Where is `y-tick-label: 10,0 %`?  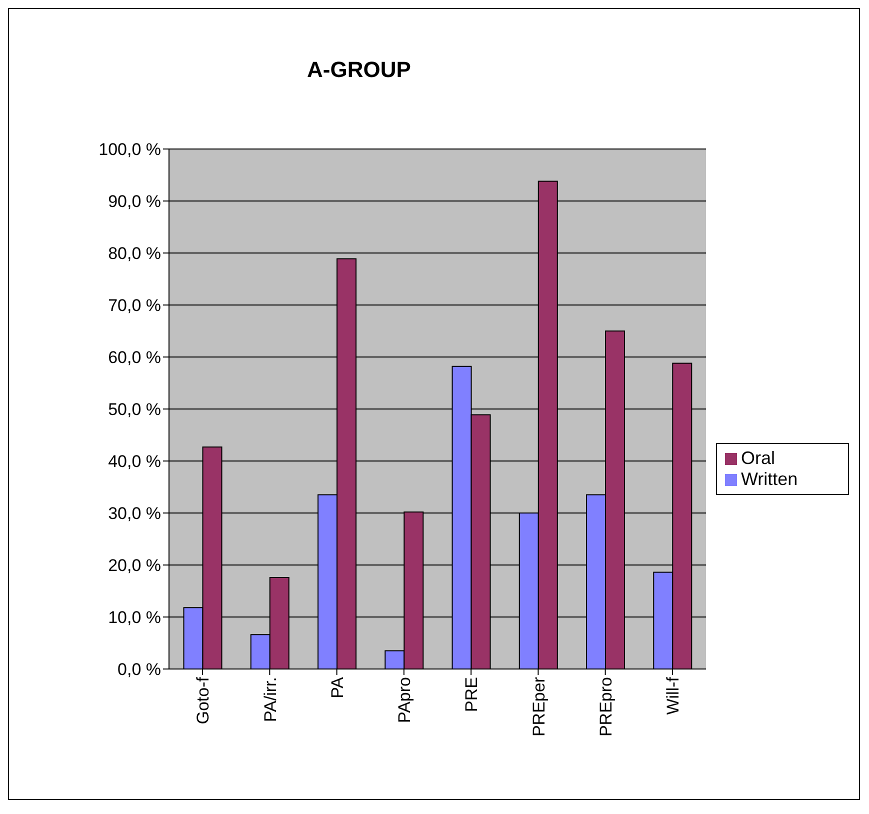 y-tick-label: 10,0 % is located at coordinates (134, 618).